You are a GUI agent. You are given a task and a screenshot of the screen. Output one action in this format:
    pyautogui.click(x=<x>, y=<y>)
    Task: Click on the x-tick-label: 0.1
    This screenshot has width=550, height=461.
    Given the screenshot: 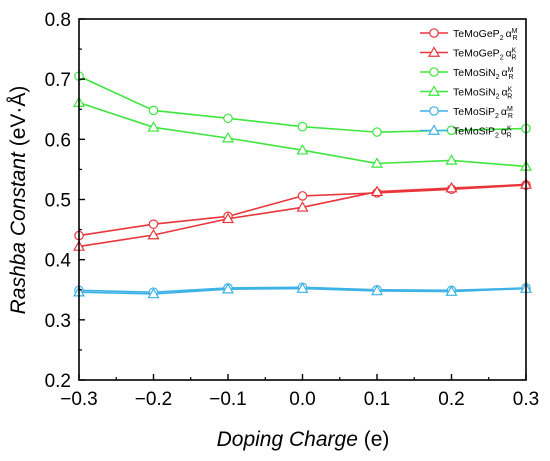 What is the action you would take?
    pyautogui.click(x=377, y=399)
    